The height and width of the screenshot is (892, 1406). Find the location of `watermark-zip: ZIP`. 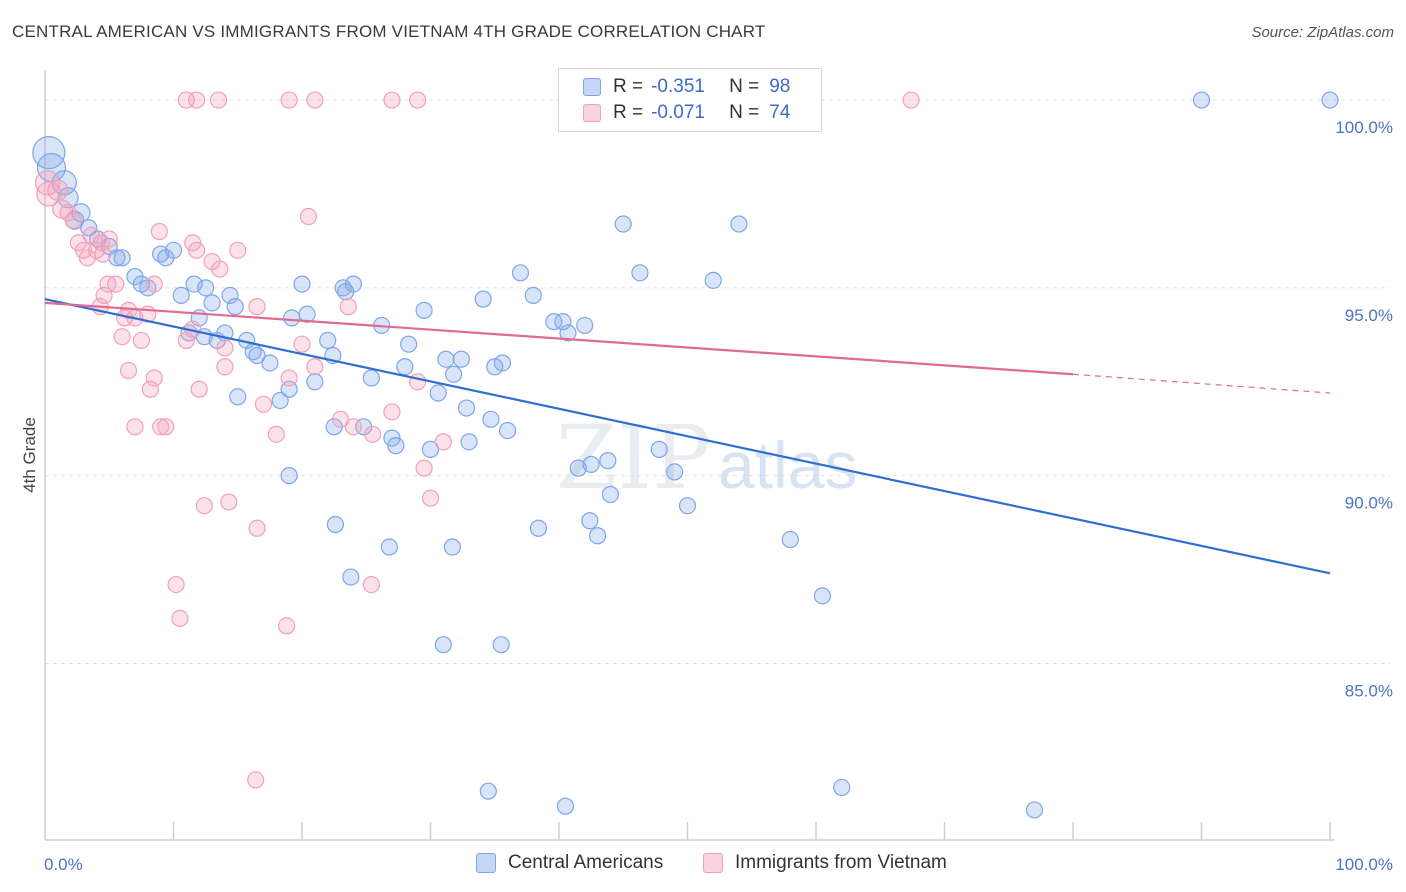

watermark-zip: ZIP is located at coordinates (633, 457).